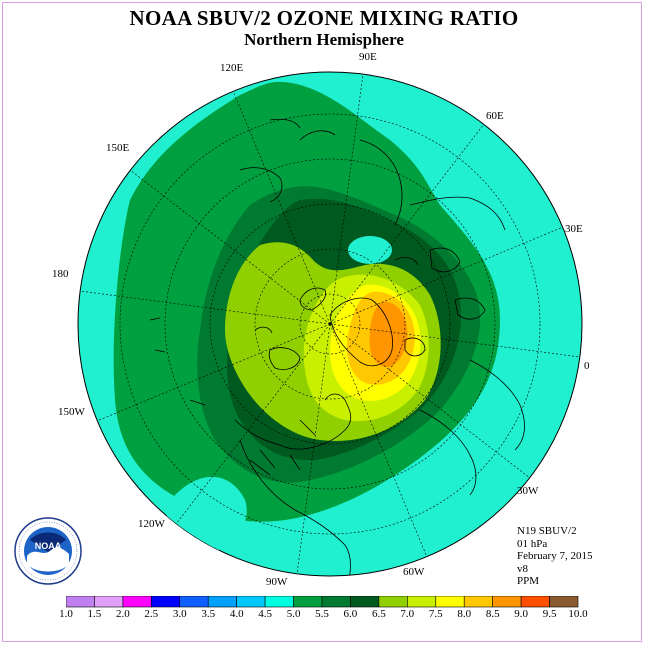  What do you see at coordinates (48, 546) in the screenshot?
I see `svg-text: NOAA` at bounding box center [48, 546].